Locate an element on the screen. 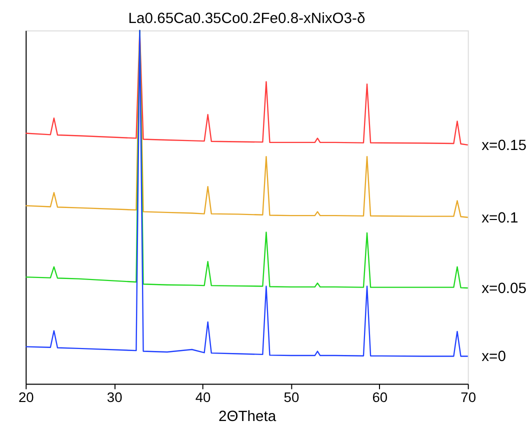 Image resolution: width=532 pixels, height=447 pixels. x-axis-title: 2ΘTheta is located at coordinates (247, 416).